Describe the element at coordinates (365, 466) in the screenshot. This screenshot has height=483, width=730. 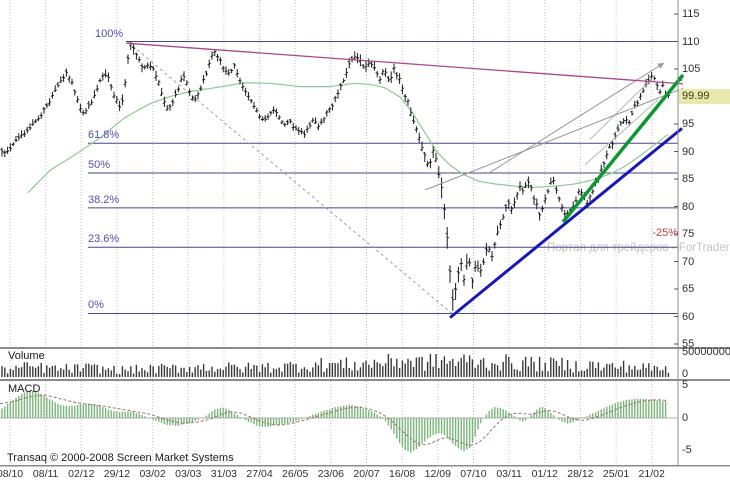
I see `bottom-separator` at that location.